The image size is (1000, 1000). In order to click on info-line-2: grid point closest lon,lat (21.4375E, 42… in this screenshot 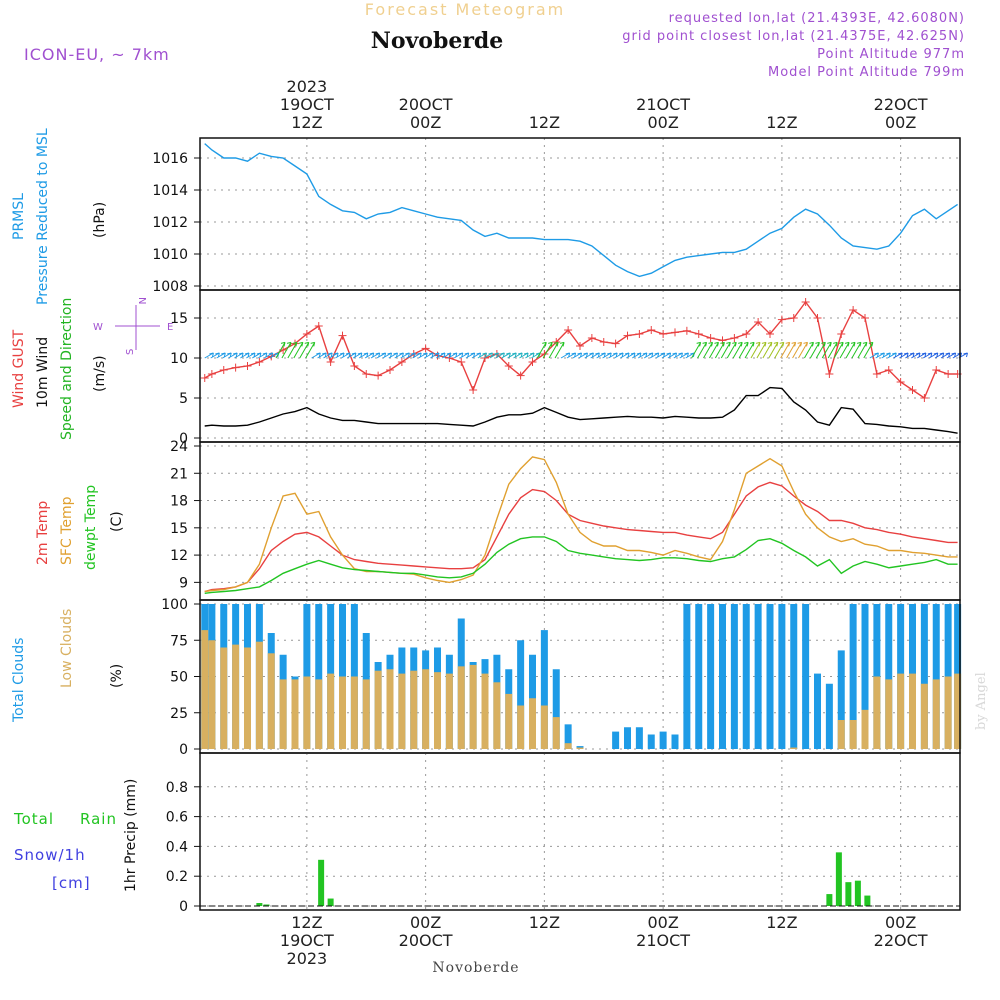, I will do `click(793, 36)`.